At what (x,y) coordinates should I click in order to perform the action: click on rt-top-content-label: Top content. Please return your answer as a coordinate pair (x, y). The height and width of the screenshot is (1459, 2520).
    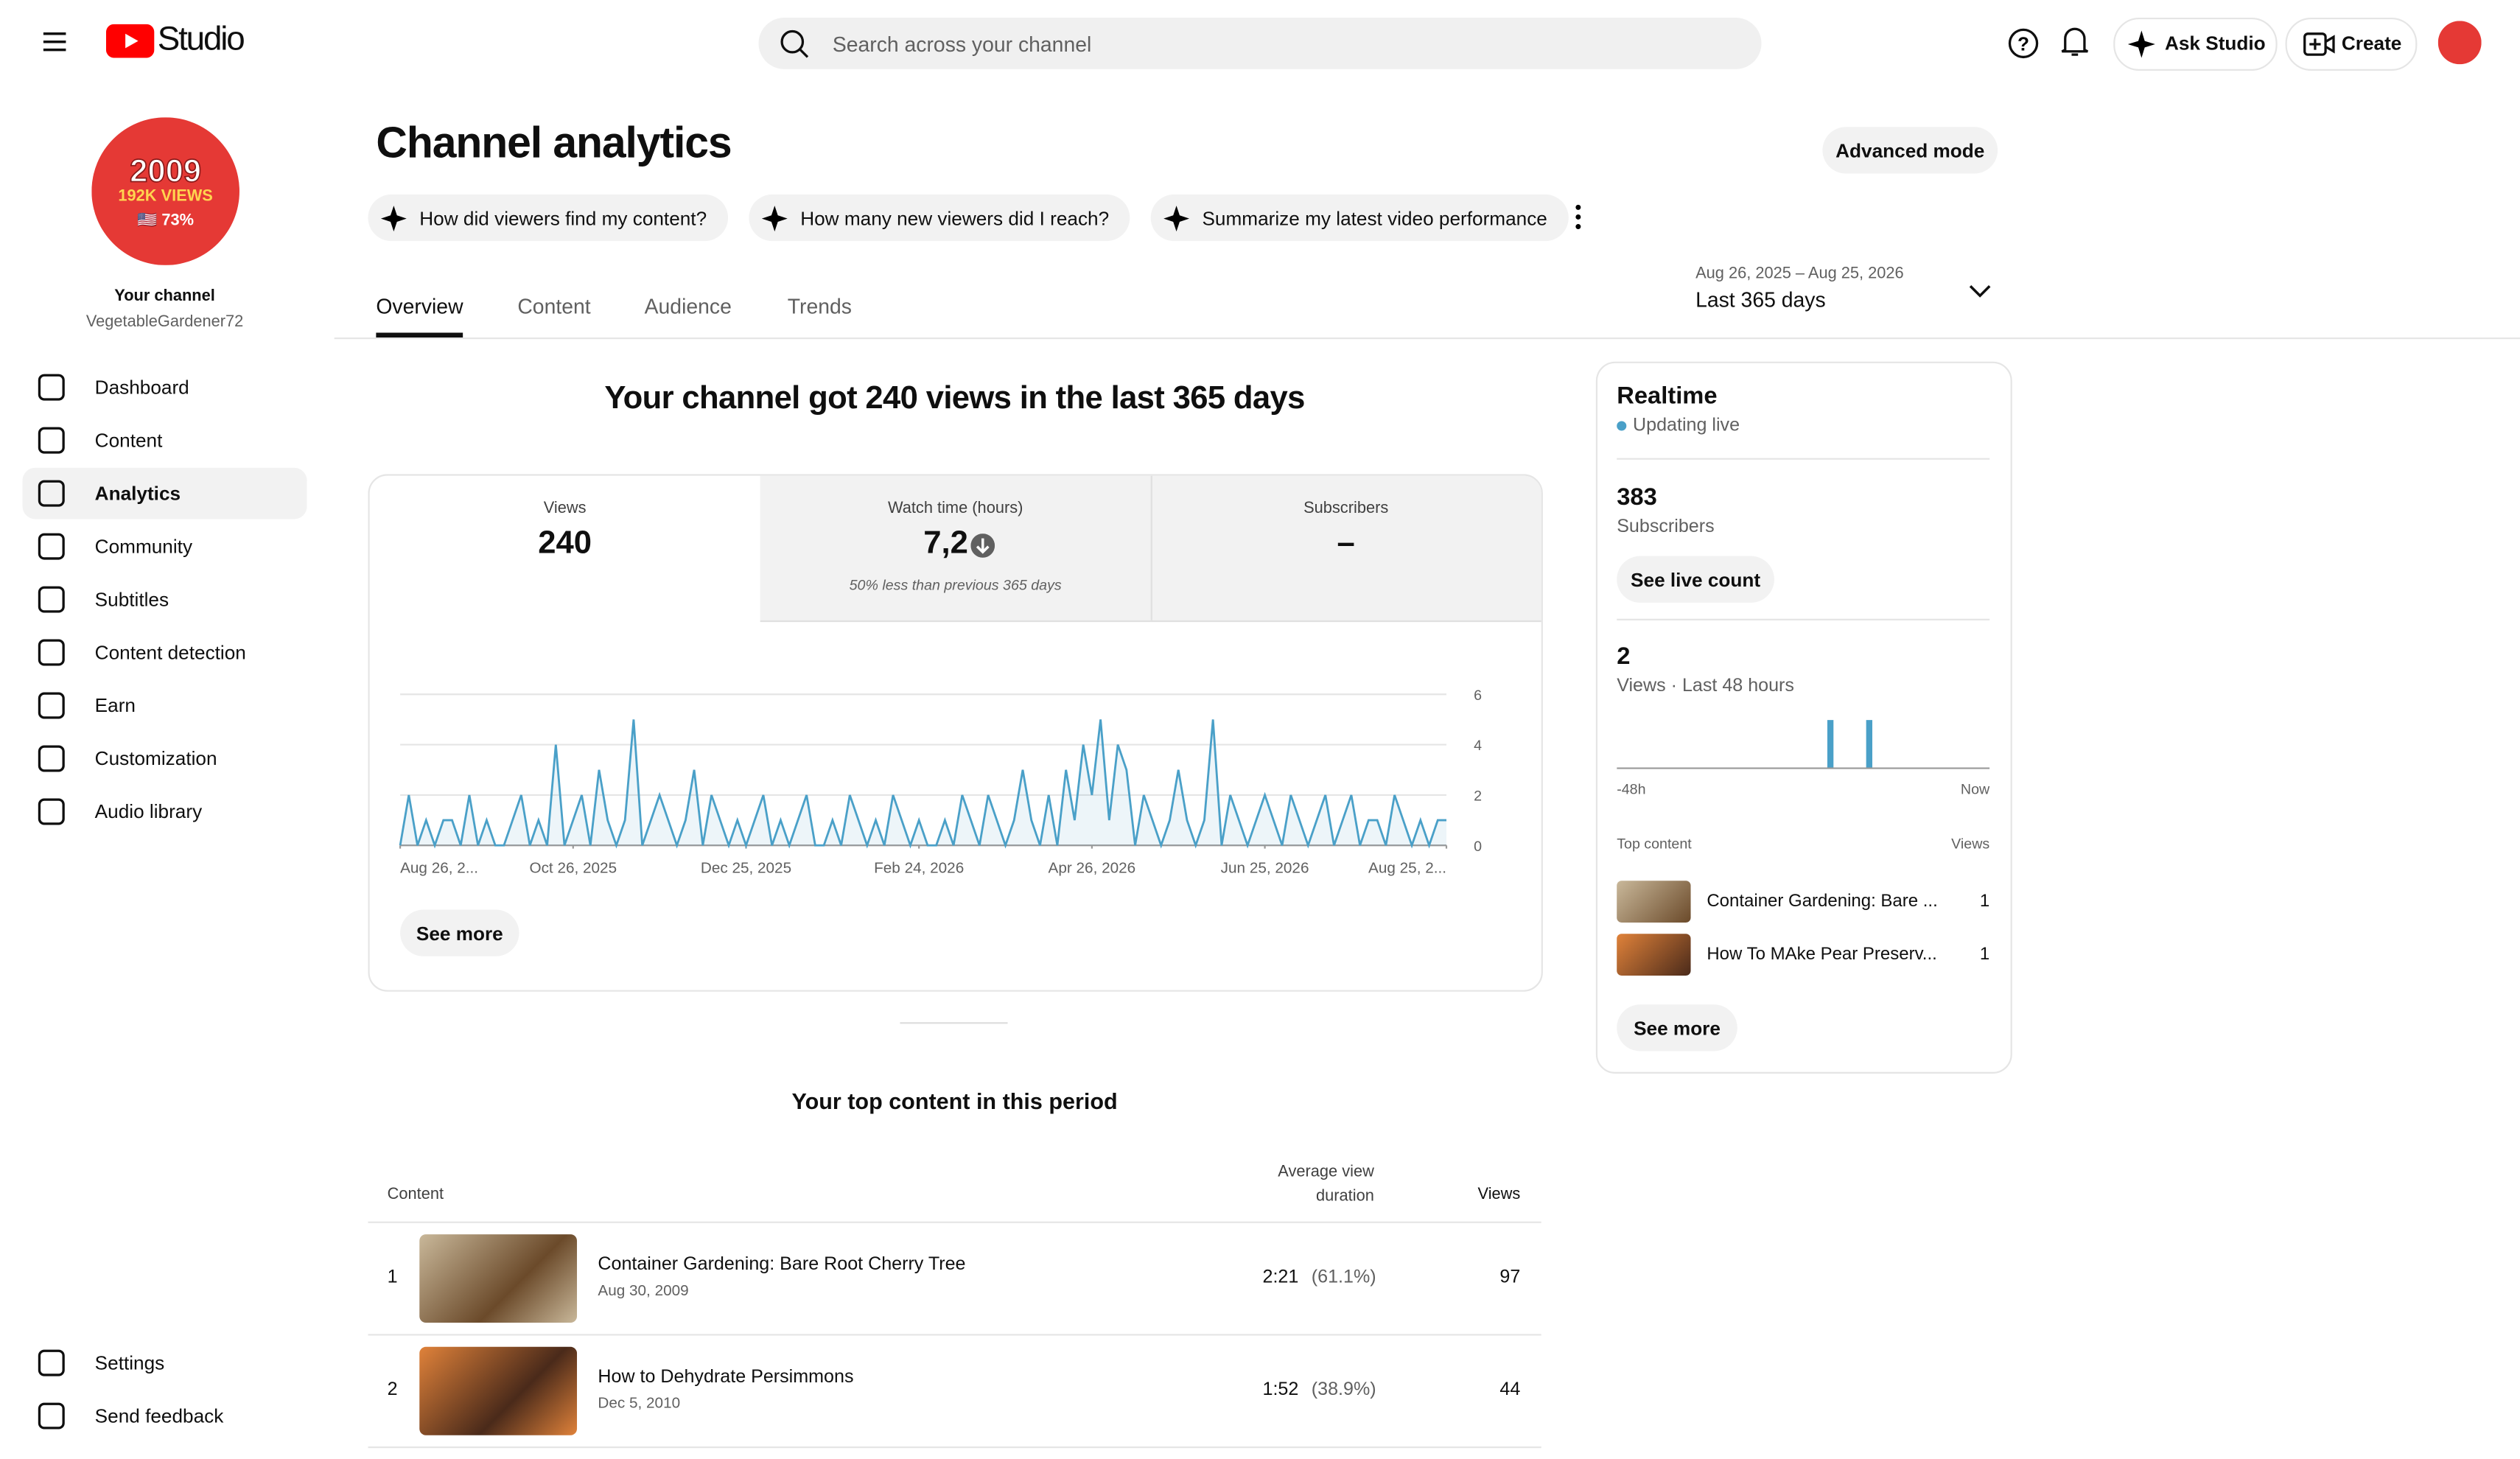
    Looking at the image, I should click on (1654, 844).